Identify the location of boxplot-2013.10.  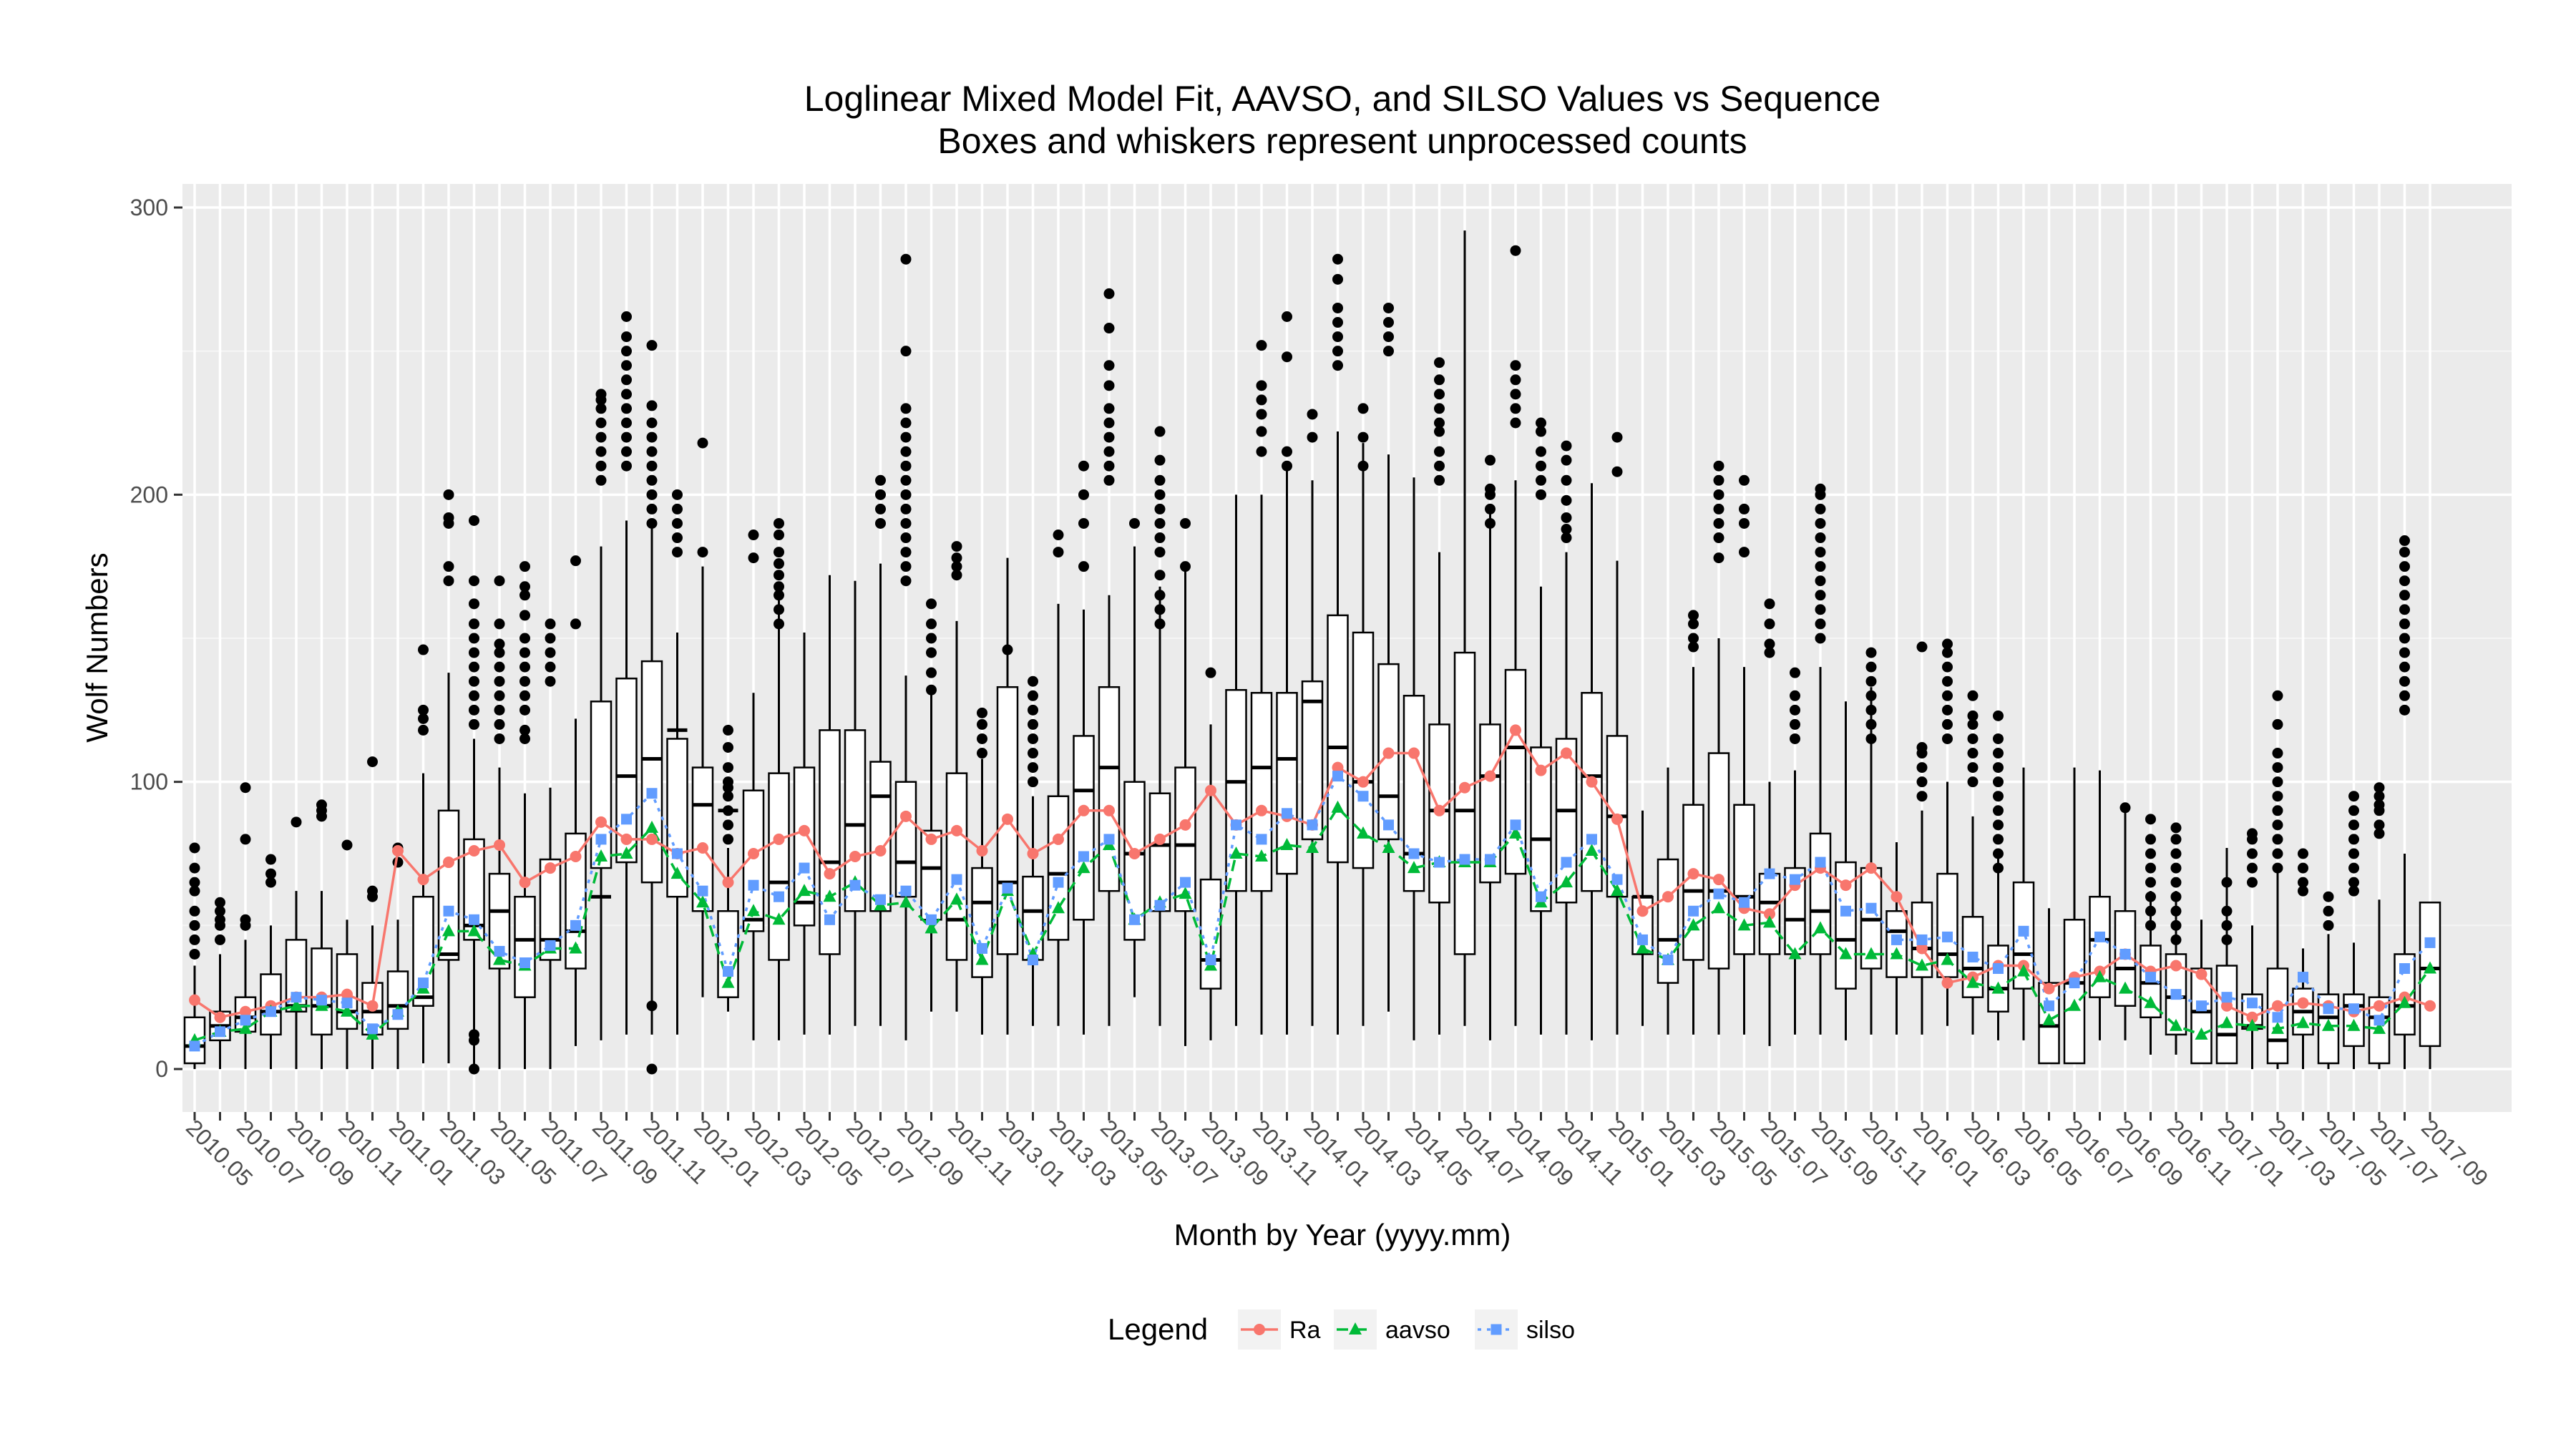
(1236, 760).